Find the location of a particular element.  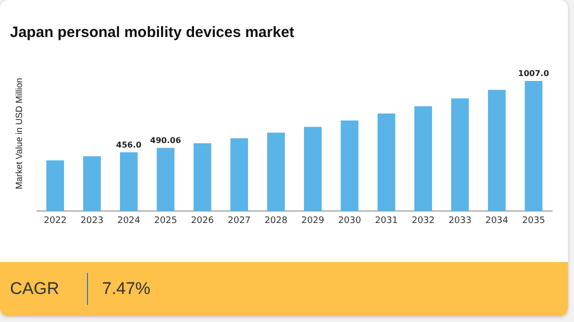

data-label: 490.06 is located at coordinates (166, 140).